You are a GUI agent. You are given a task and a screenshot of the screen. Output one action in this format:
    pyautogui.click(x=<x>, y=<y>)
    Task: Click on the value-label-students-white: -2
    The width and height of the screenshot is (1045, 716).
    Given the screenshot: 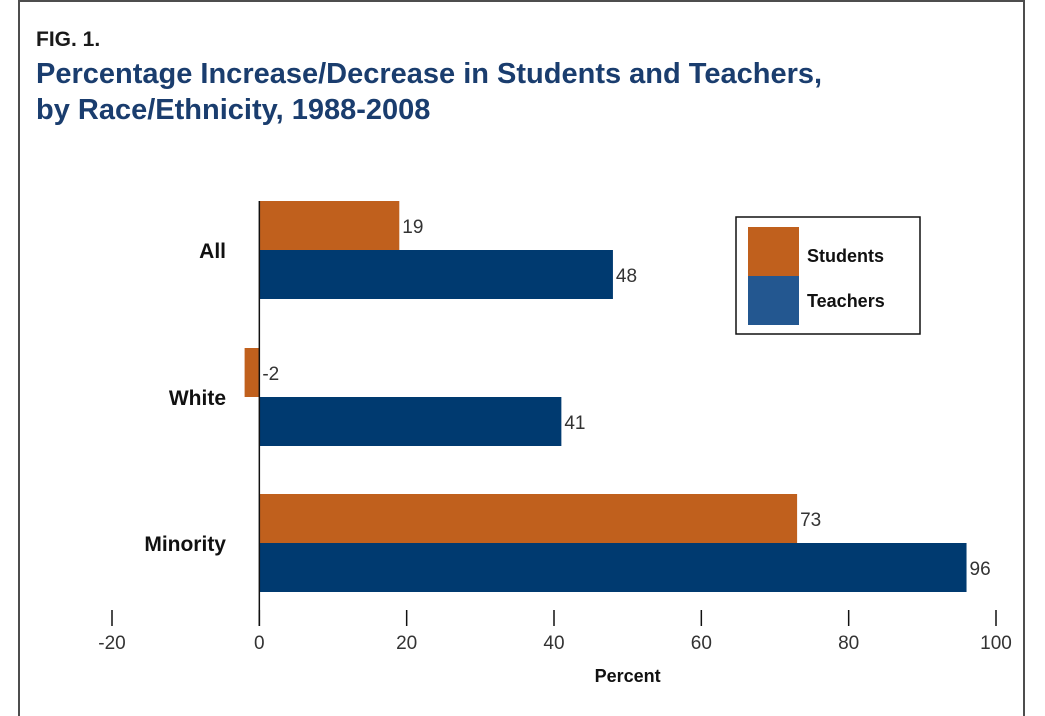 What is the action you would take?
    pyautogui.click(x=270, y=374)
    